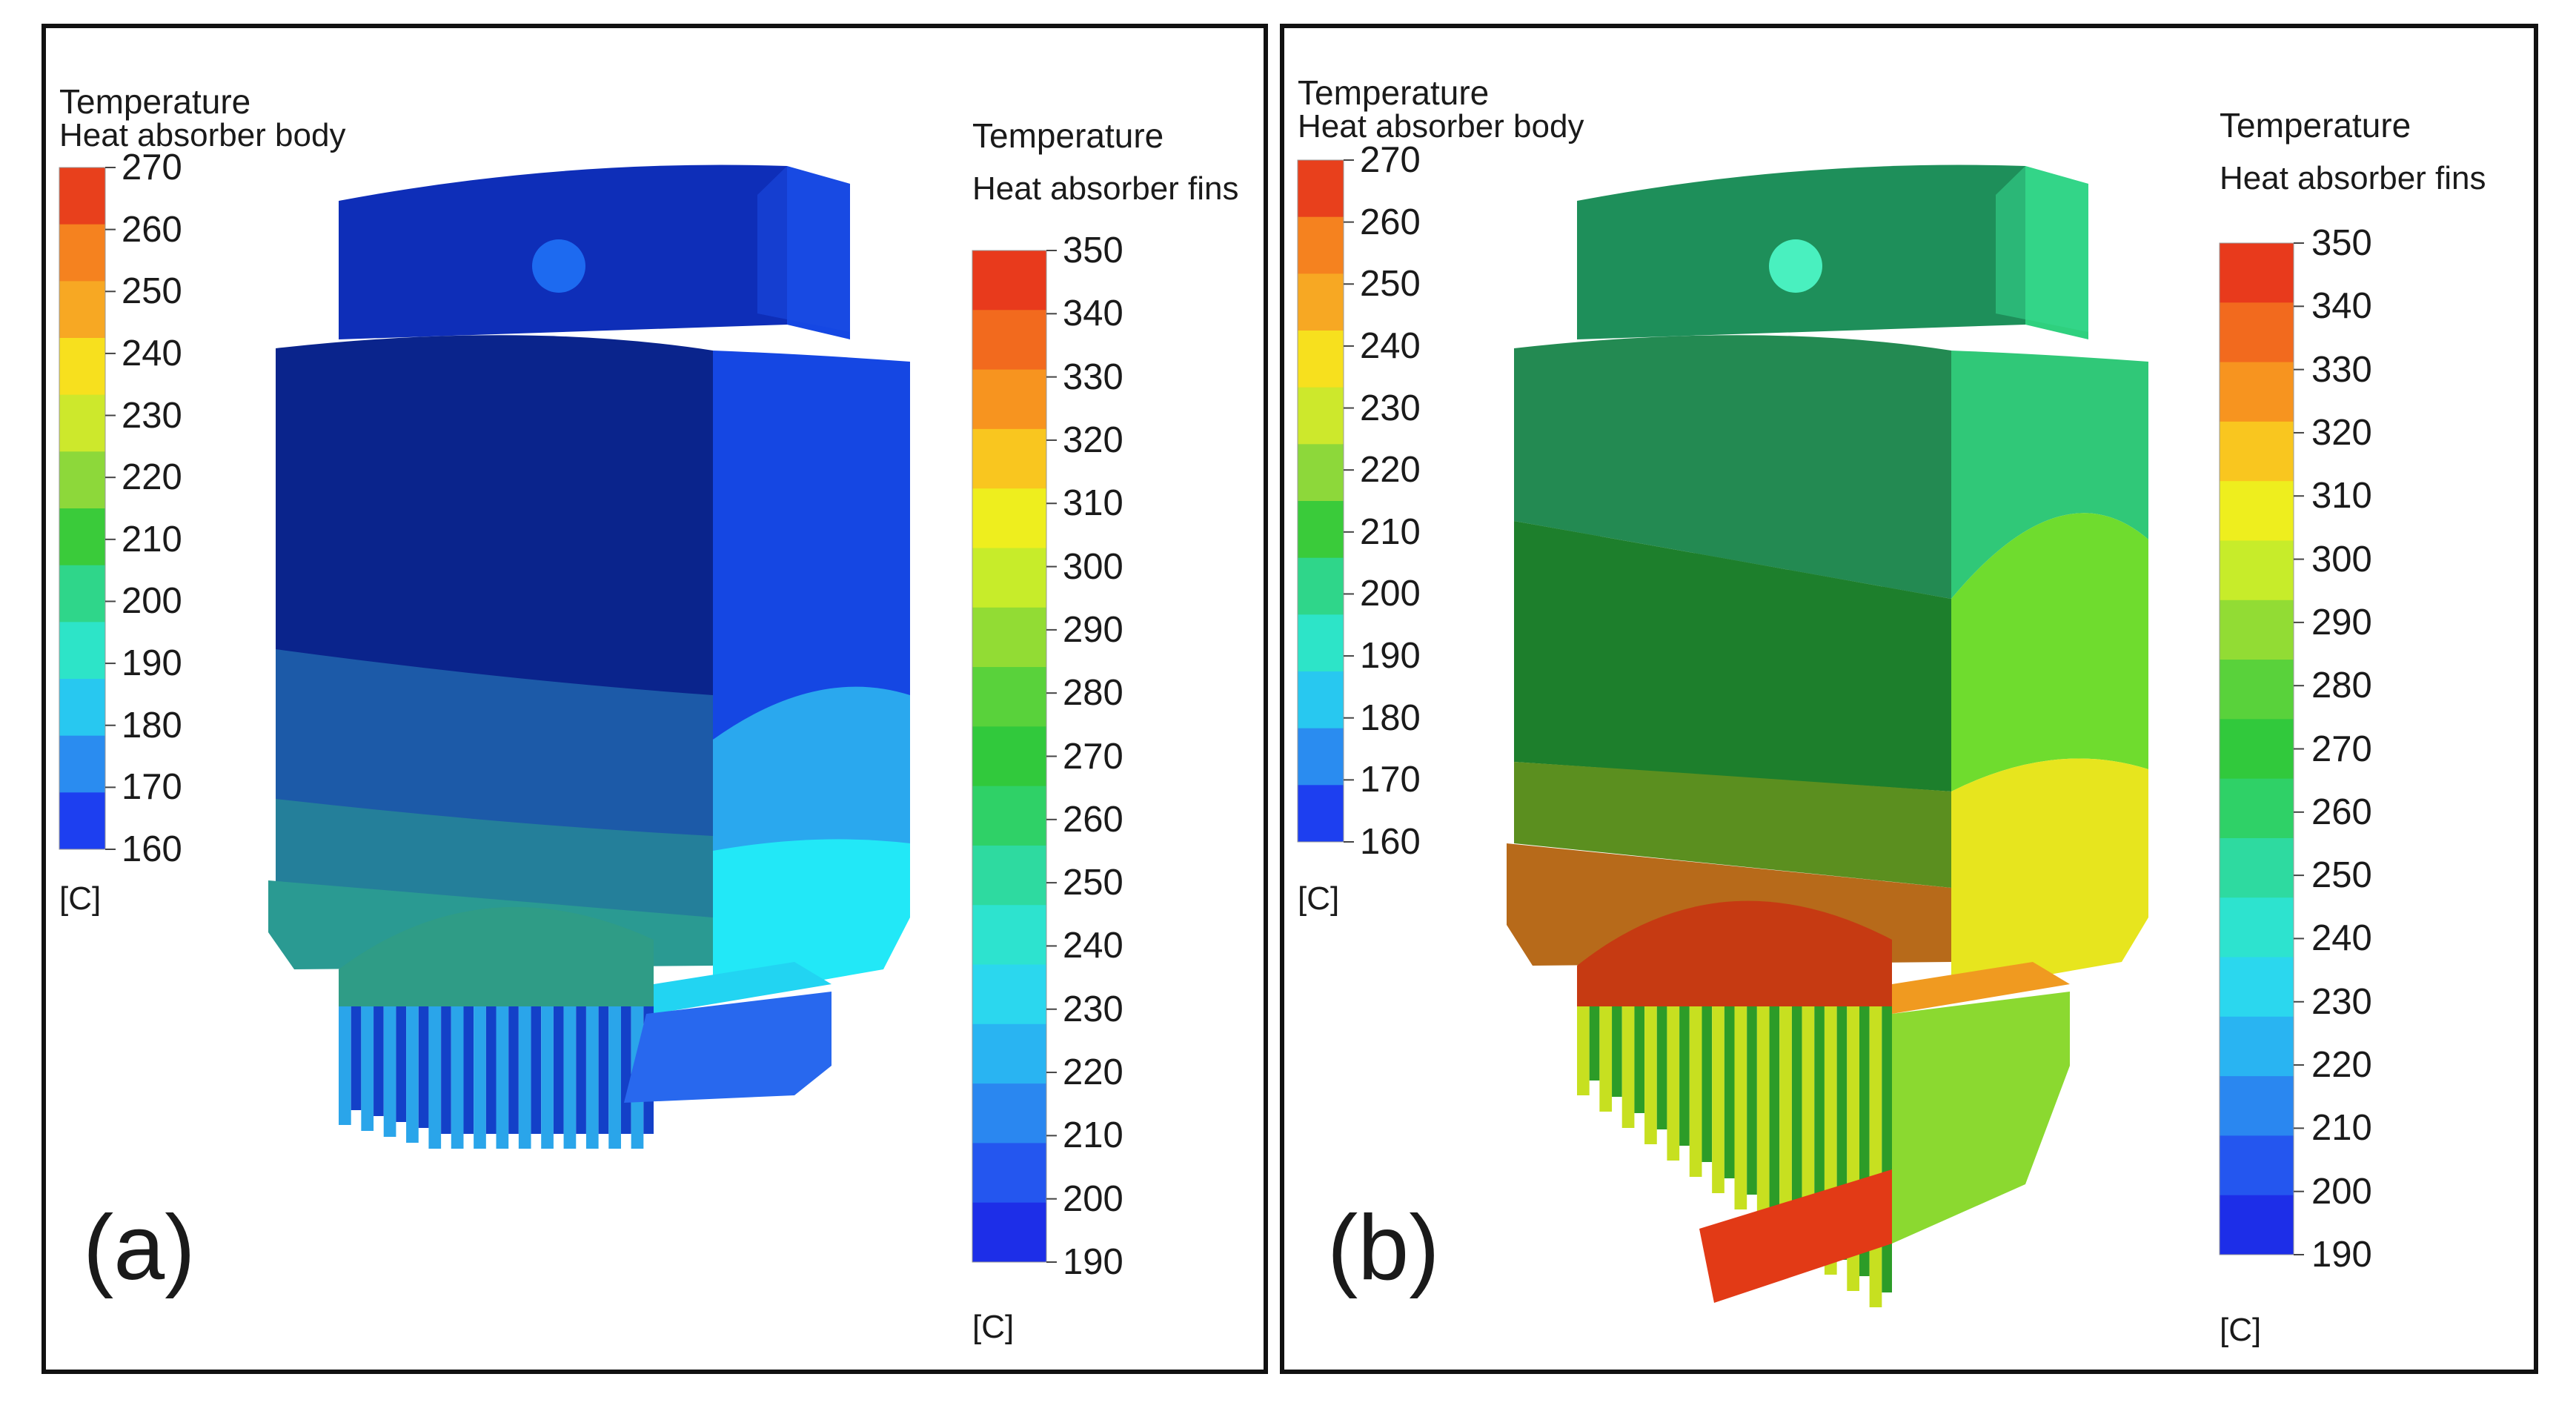  Describe the element at coordinates (1093, 376) in the screenshot. I see `colorbar-tick-label: 330` at that location.